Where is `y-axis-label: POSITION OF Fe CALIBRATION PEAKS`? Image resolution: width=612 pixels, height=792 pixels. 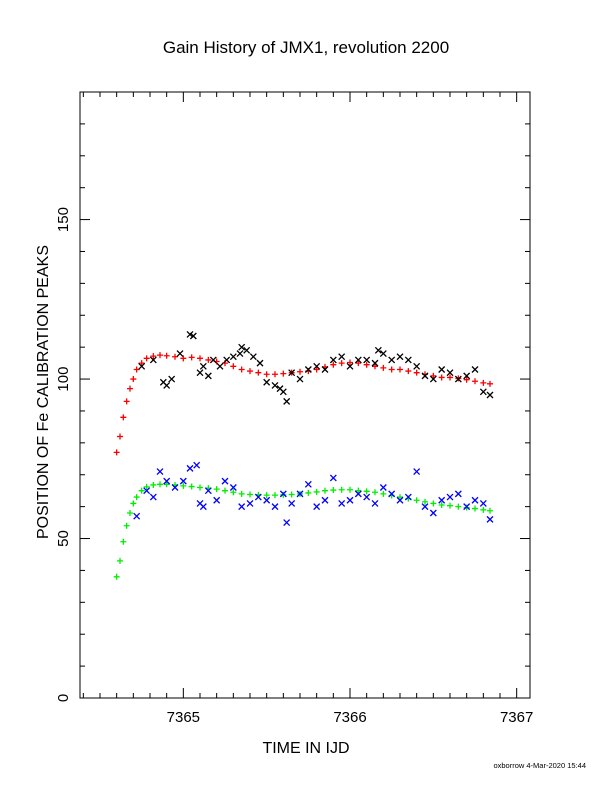 y-axis-label: POSITION OF Fe CALIBRATION PEAKS is located at coordinates (43, 392).